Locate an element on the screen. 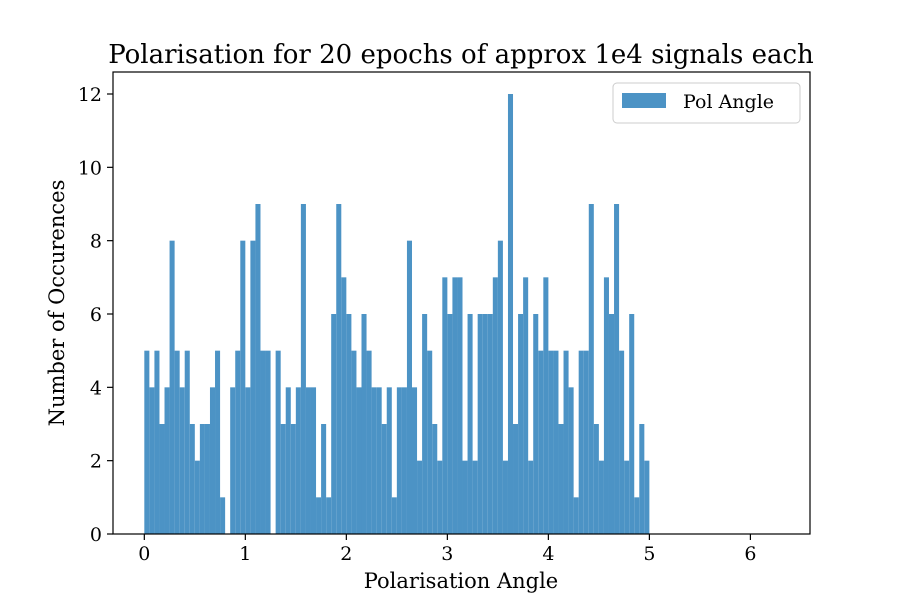 The height and width of the screenshot is (605, 900). y-tick-label: 12 is located at coordinates (90, 95).